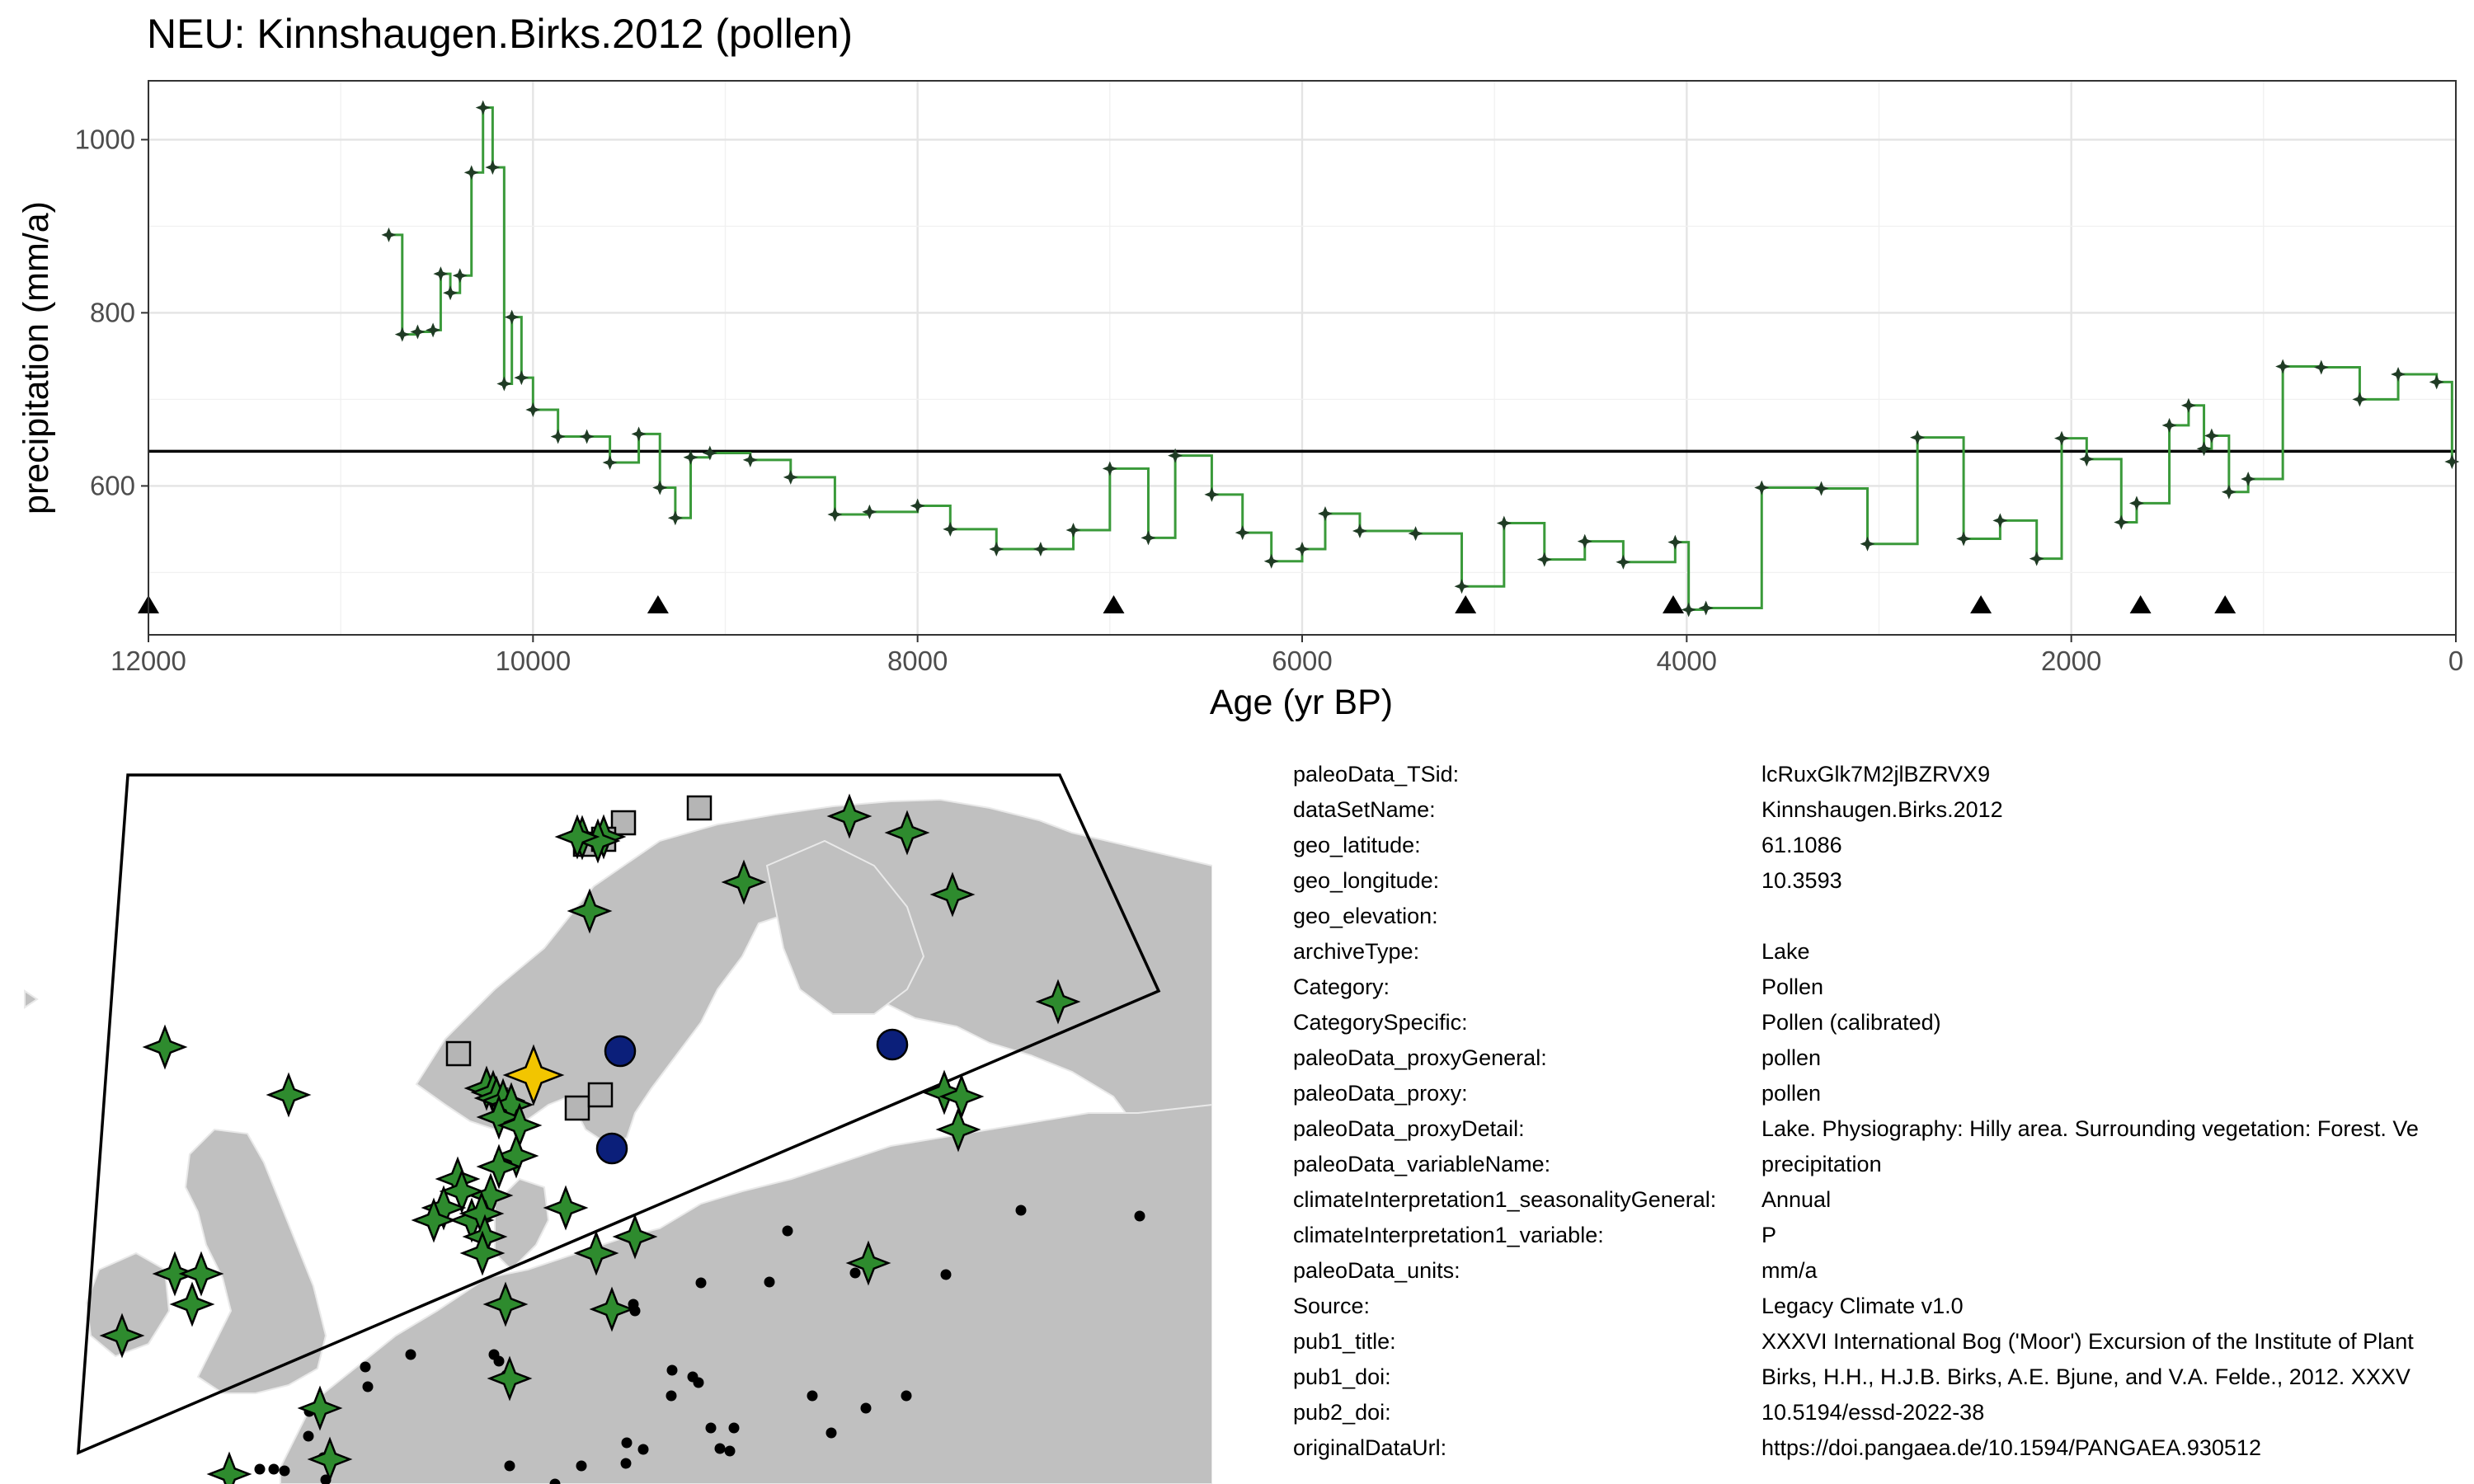 This screenshot has width=2474, height=1484. I want to click on metadata-key: pub1_title:, so click(1344, 1341).